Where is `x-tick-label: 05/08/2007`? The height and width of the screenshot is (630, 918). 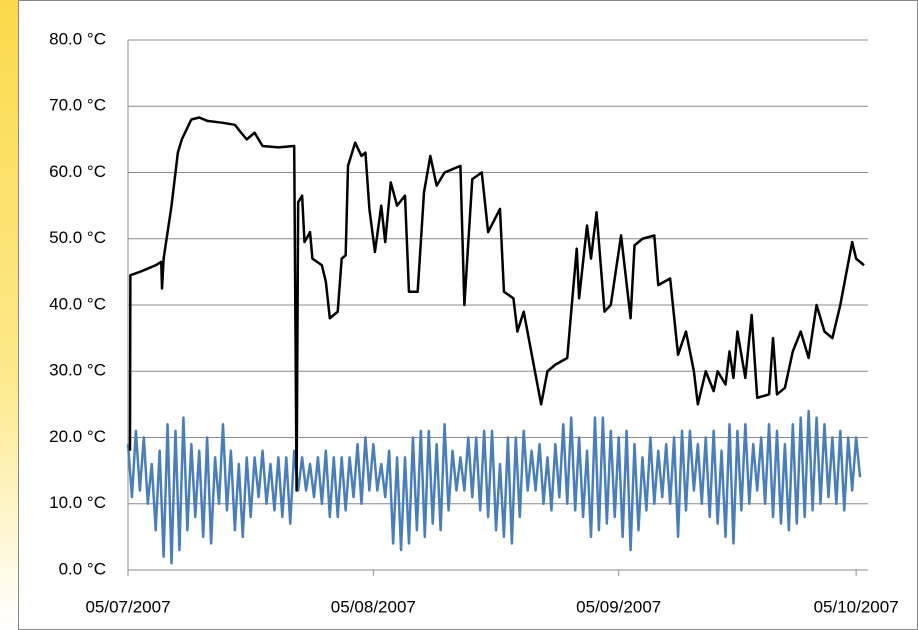
x-tick-label: 05/08/2007 is located at coordinates (373, 606).